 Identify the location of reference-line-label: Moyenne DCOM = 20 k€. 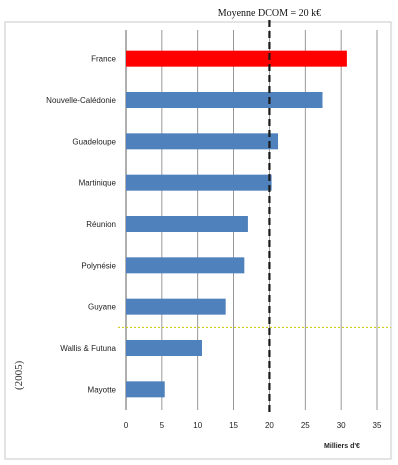
(269, 13).